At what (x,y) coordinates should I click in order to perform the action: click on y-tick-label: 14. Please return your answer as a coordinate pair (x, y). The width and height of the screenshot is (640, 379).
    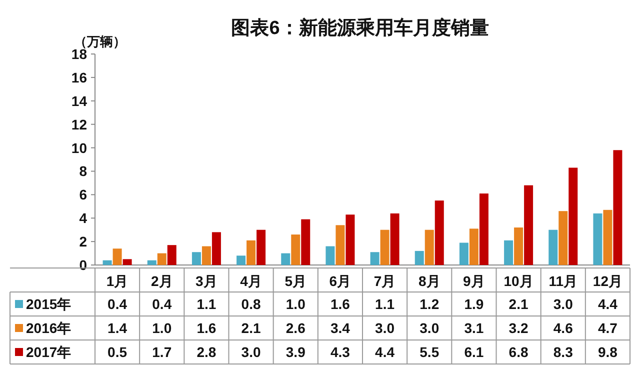
    Looking at the image, I should click on (79, 100).